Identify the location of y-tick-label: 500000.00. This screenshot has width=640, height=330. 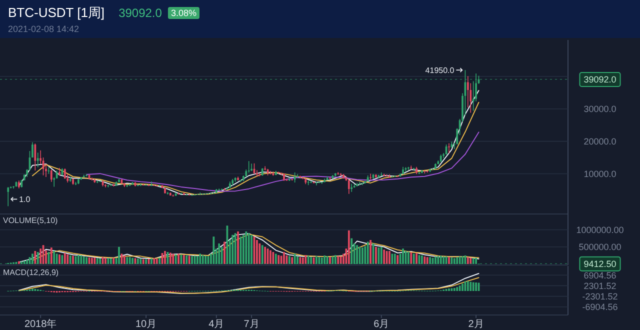
(600, 247).